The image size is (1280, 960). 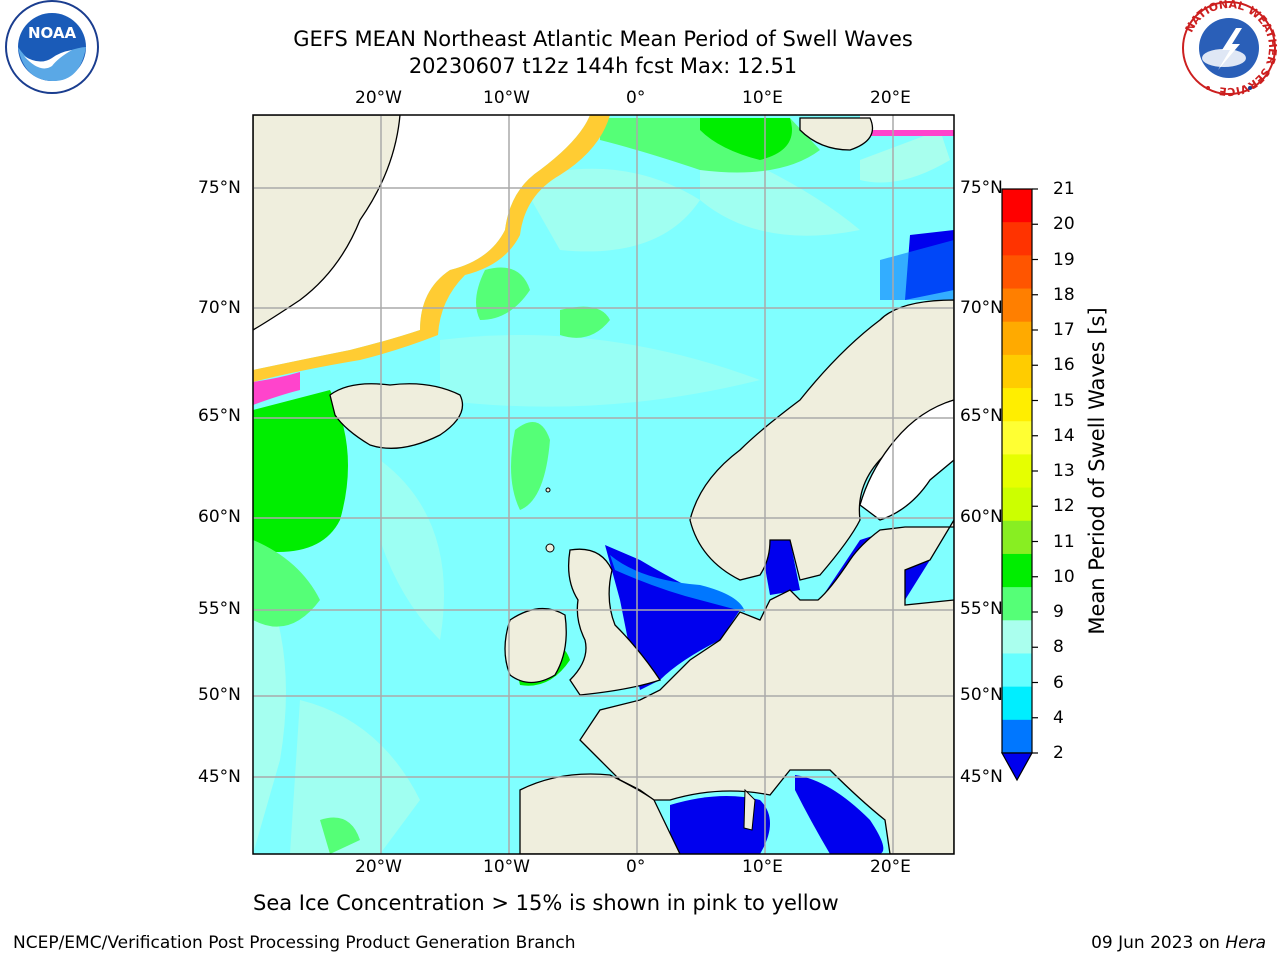 What do you see at coordinates (1058, 753) in the screenshot?
I see `colorbar-tick-label: 2` at bounding box center [1058, 753].